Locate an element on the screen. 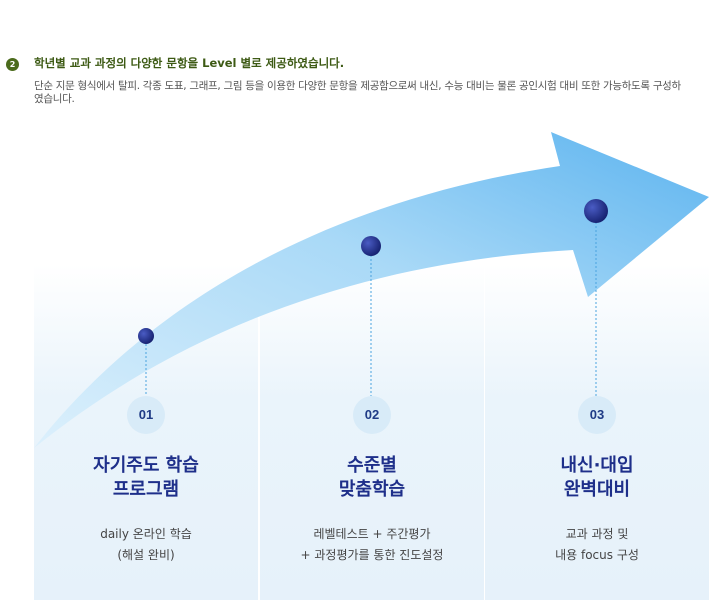  step-number-circle: 03 is located at coordinates (597, 415).